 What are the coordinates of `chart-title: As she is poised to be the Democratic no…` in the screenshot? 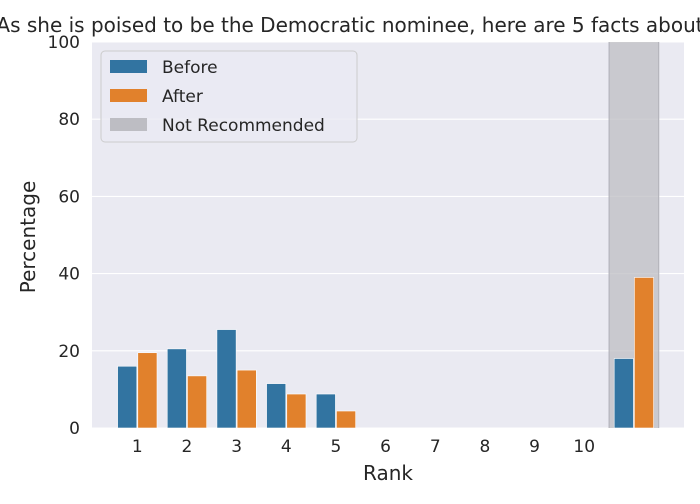 It's located at (350, 25).